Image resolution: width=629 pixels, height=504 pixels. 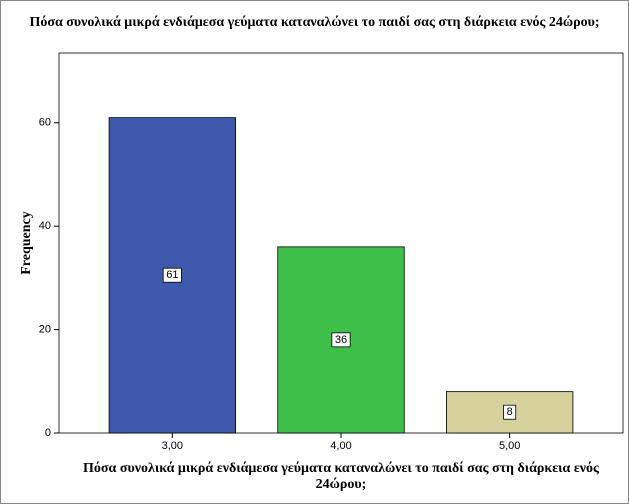 What do you see at coordinates (340, 446) in the screenshot?
I see `x-tick-label: 4,00` at bounding box center [340, 446].